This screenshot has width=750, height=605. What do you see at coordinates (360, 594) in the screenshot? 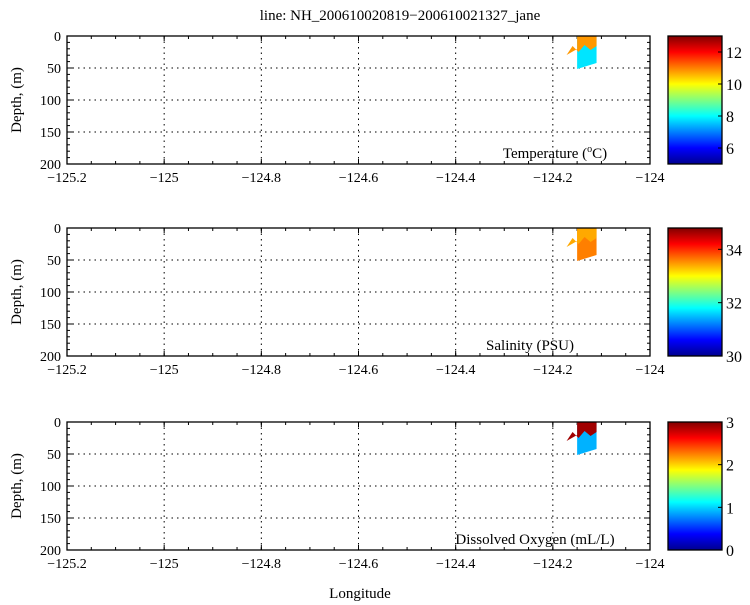
I see `x-axis-label: Longitude` at bounding box center [360, 594].